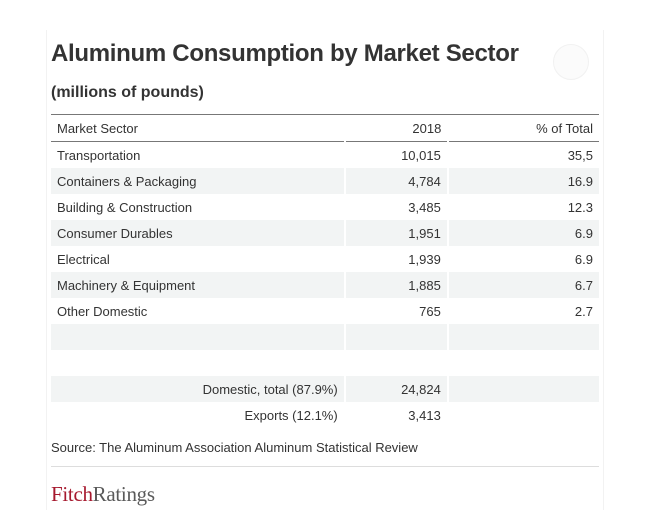  Describe the element at coordinates (522, 207) in the screenshot. I see `cell-pct: 12.3` at that location.